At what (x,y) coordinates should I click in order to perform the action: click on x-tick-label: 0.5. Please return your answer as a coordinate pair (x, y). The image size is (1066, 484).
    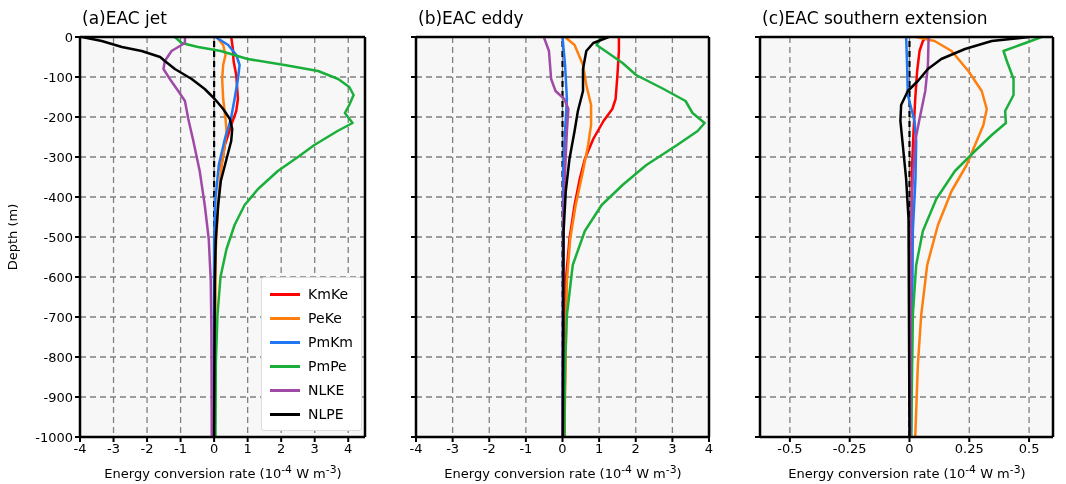
    Looking at the image, I should click on (1029, 449).